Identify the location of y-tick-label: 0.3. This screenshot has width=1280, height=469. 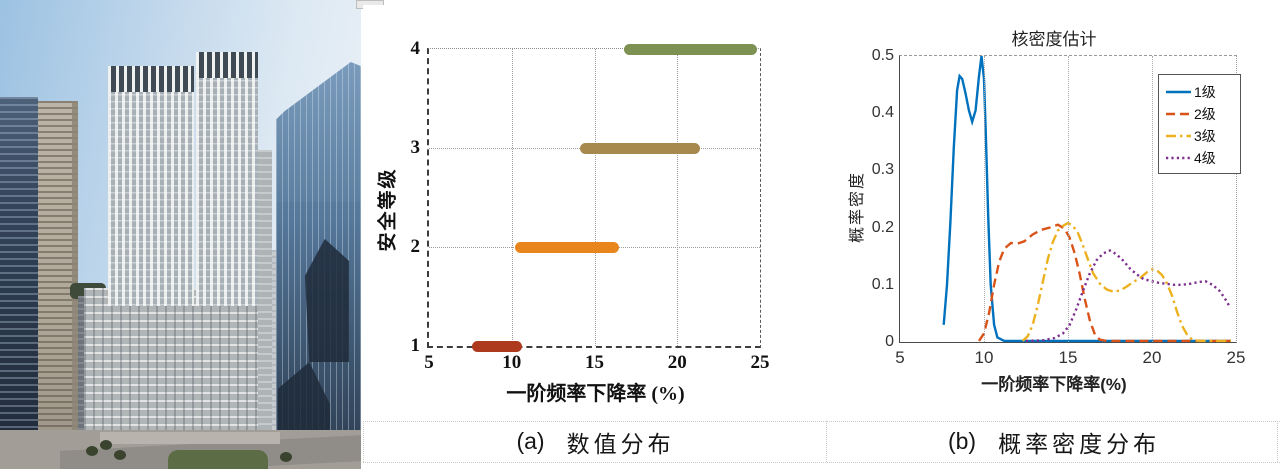
(882, 170).